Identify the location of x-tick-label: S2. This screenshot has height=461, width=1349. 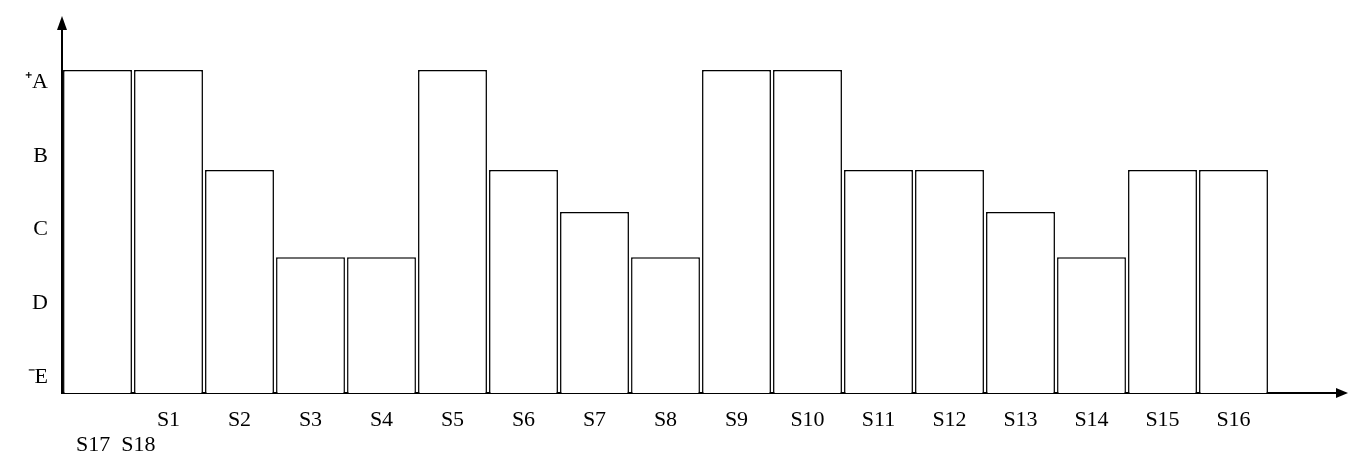
(239, 418).